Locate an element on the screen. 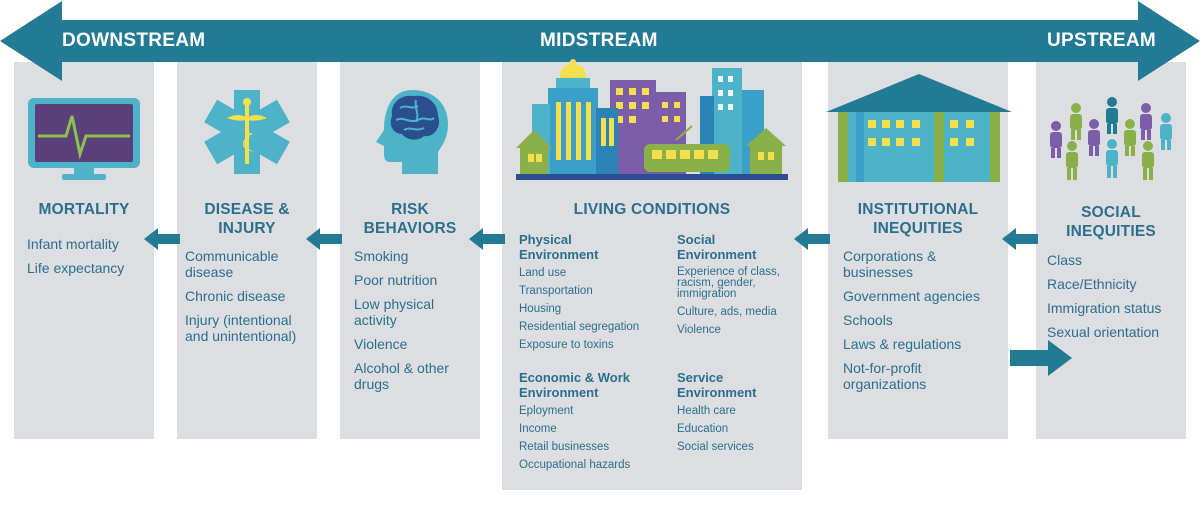 The width and height of the screenshot is (1200, 513). institutional-item: Not-for-profit organizations is located at coordinates (885, 376).